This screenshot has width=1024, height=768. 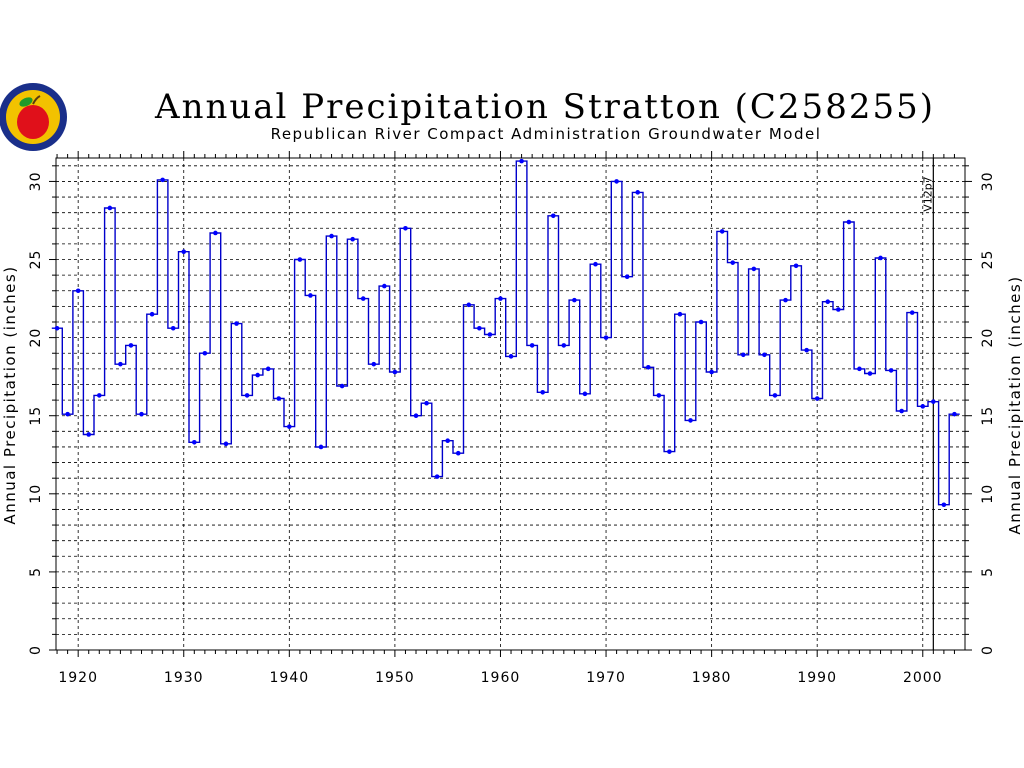 I want to click on x-tick-label: 1980, so click(x=712, y=678).